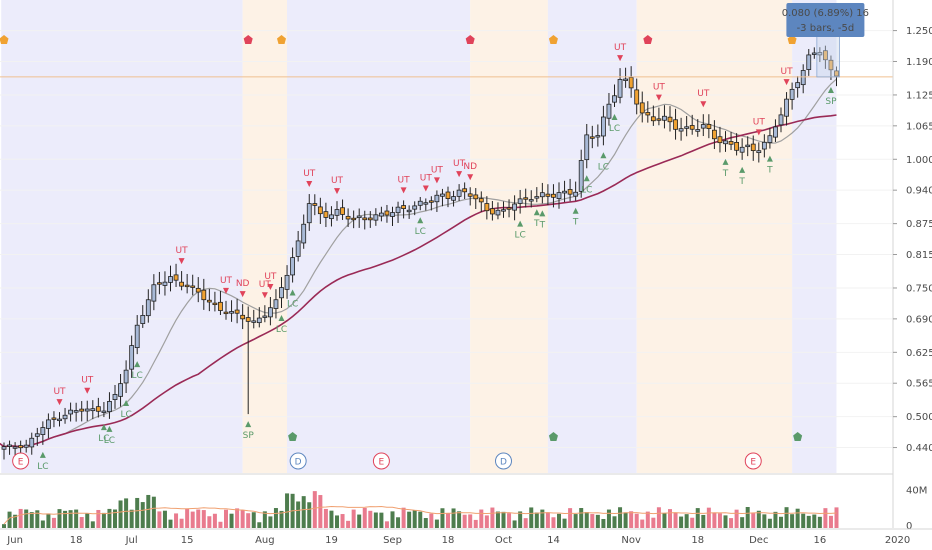 The image size is (932, 550). What do you see at coordinates (281, 39) in the screenshot?
I see `top-marker-pentagon` at bounding box center [281, 39].